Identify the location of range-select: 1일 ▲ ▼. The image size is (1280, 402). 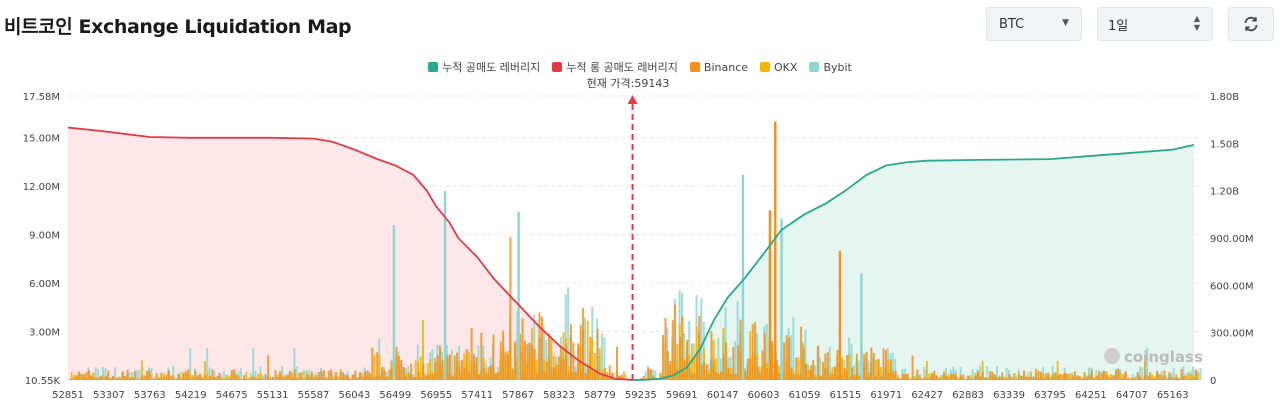
(1155, 24).